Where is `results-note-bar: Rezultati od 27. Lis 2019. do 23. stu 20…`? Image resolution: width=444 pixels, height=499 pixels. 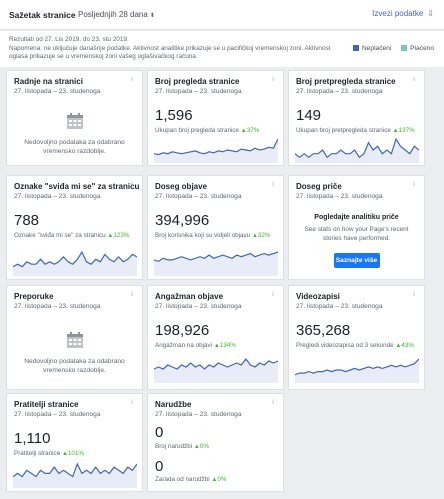
results-note-bar: Rezultati od 27. Lis 2019. do 23. stu 20… is located at coordinates (222, 49).